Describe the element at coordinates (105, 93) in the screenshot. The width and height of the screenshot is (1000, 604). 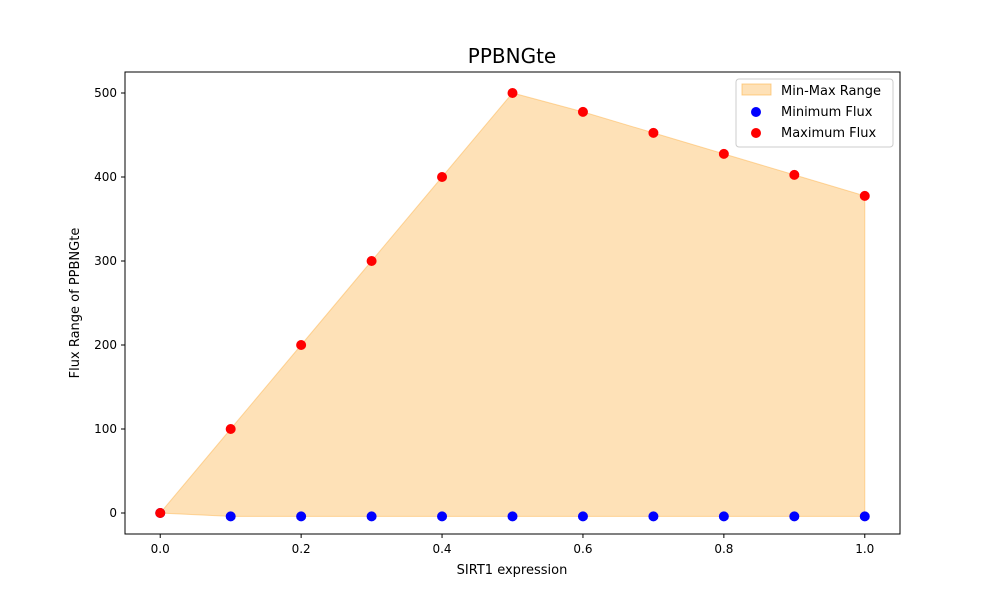
I see `y-tick-label: 500` at that location.